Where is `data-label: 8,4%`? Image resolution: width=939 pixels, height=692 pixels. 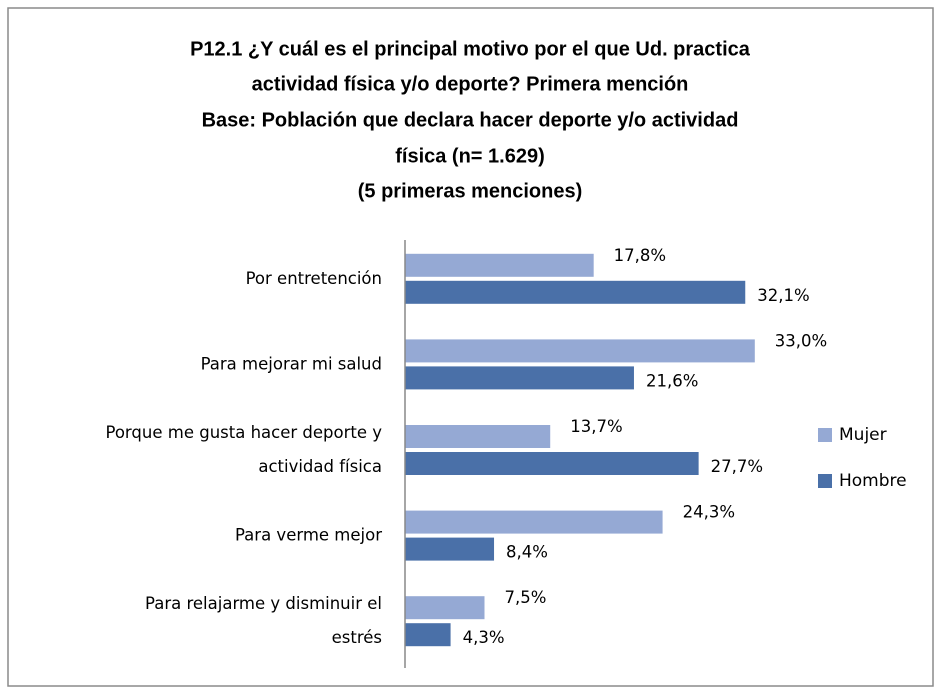
data-label: 8,4% is located at coordinates (527, 552).